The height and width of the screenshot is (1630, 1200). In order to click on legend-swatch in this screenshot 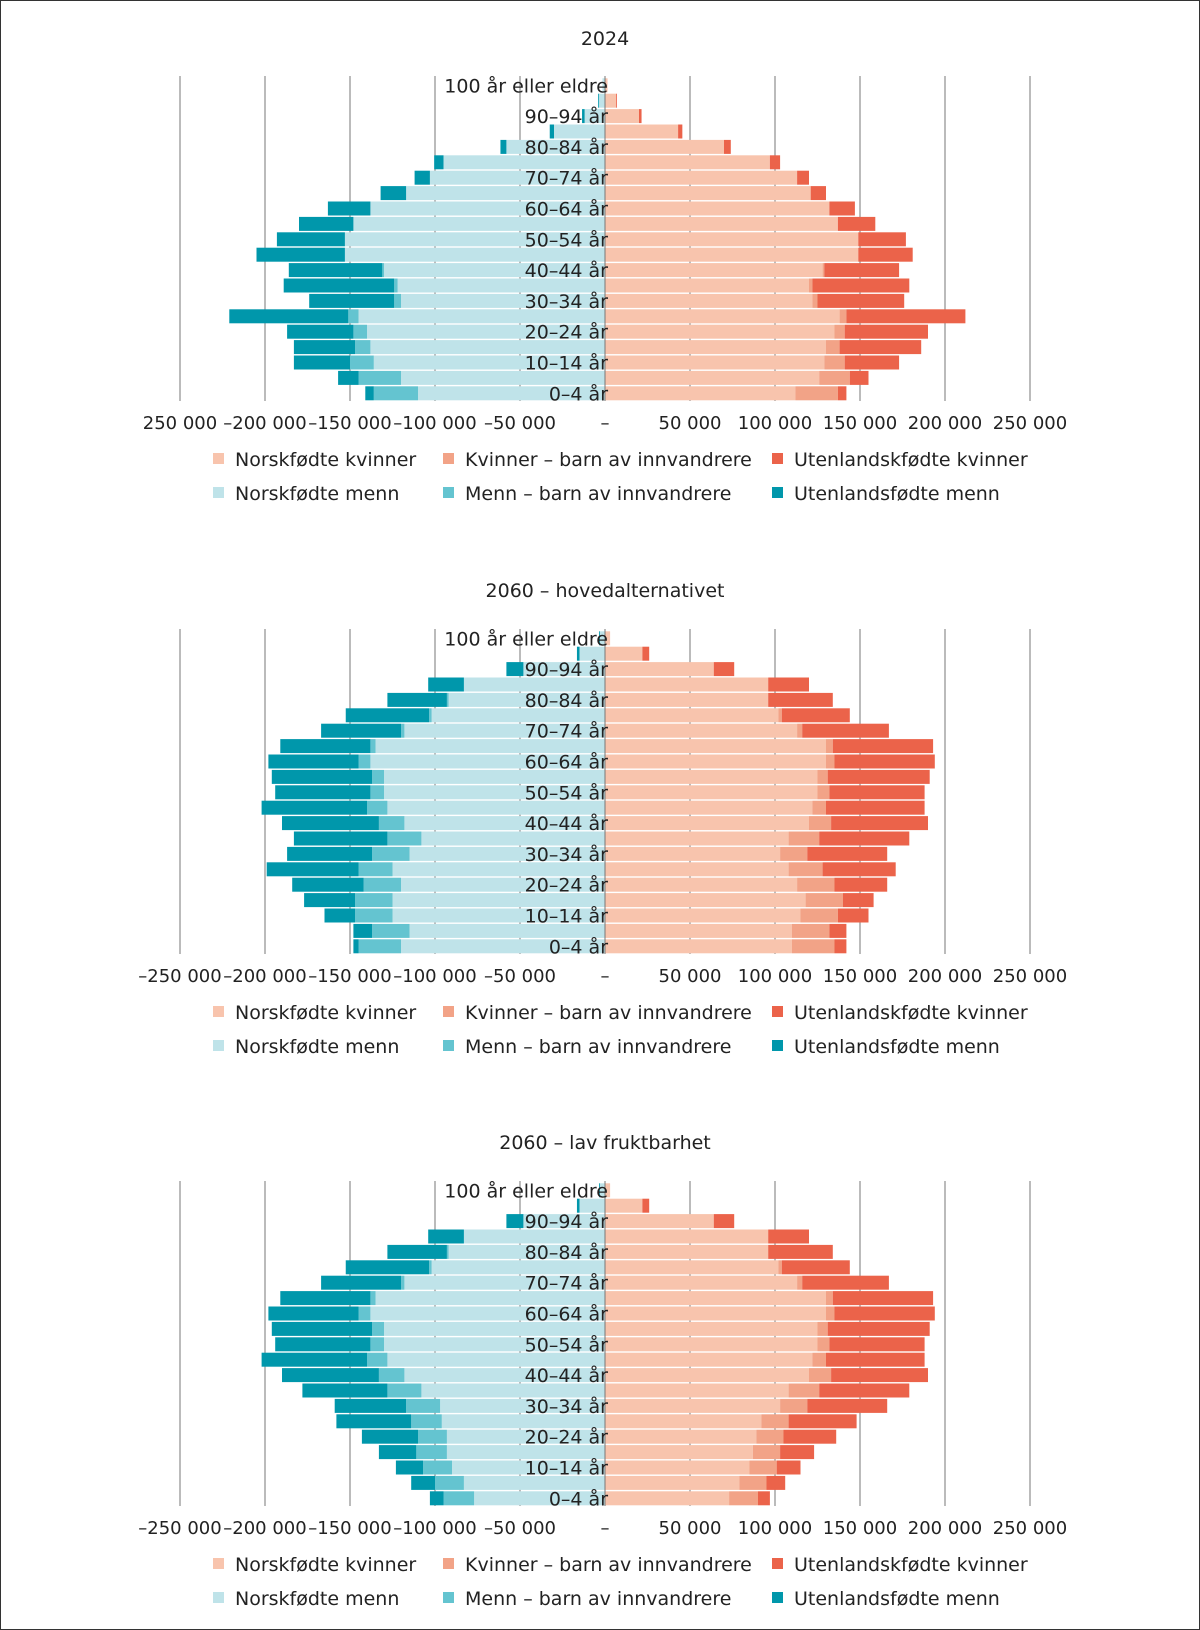, I will do `click(448, 1011)`.